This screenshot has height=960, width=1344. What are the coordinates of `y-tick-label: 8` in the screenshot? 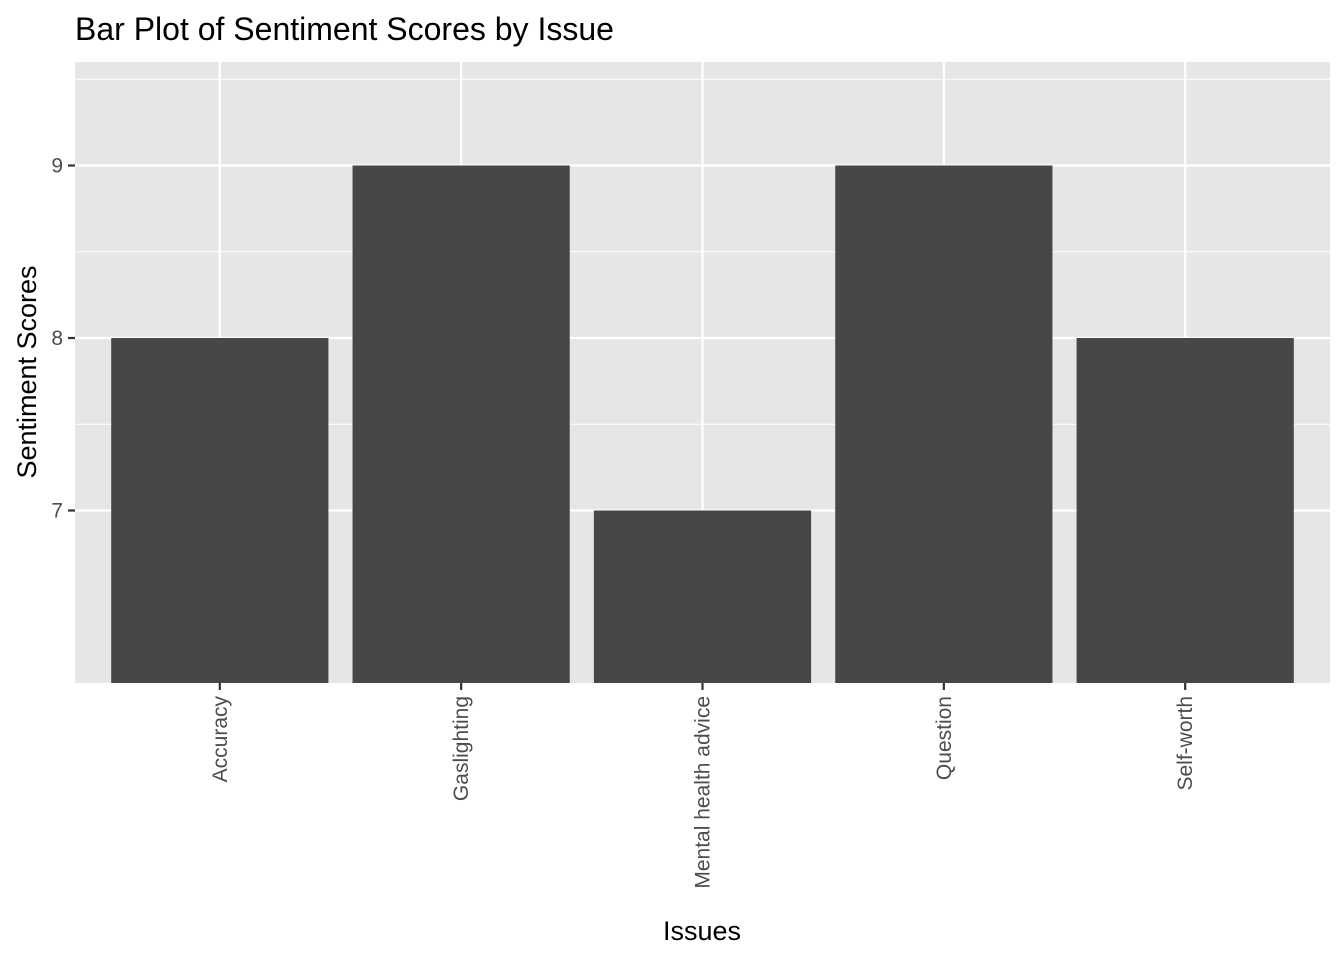 It's located at (57, 338).